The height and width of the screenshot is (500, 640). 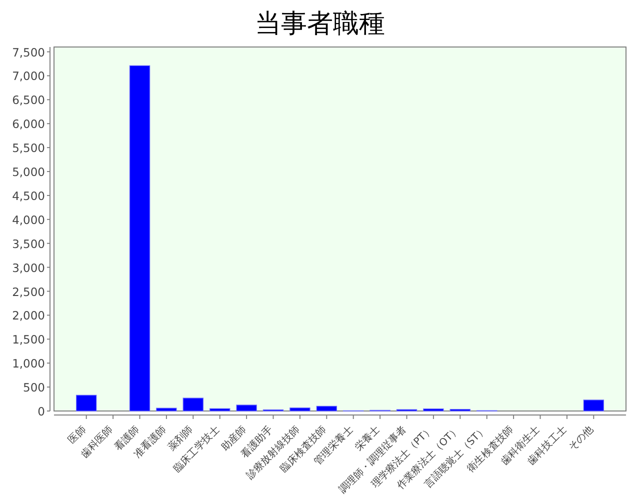 What do you see at coordinates (28, 76) in the screenshot?
I see `y-tick-label: 7,000` at bounding box center [28, 76].